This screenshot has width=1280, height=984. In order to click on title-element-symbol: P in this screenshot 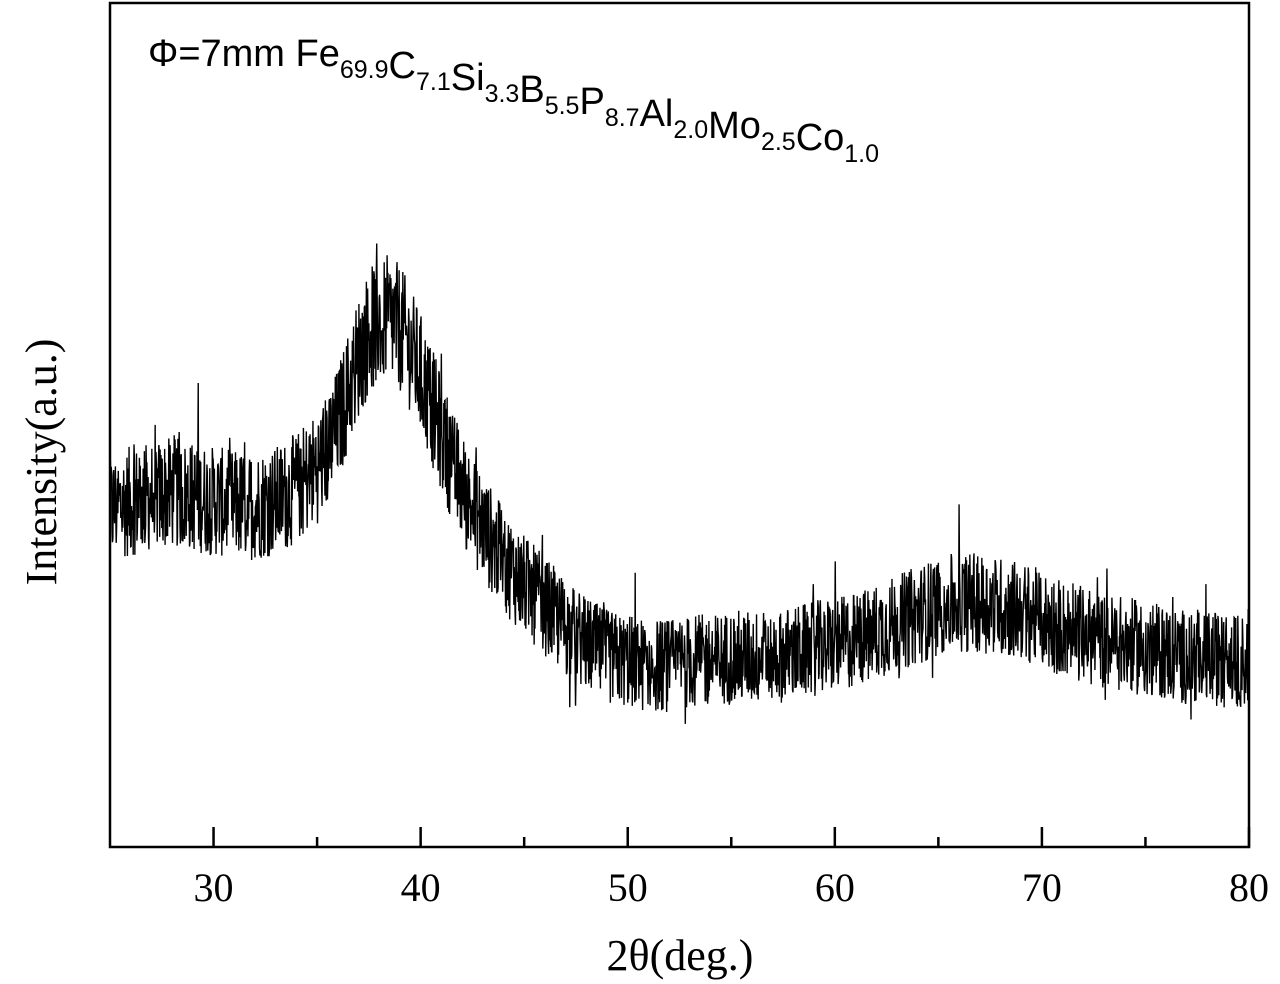, I will do `click(591, 102)`.